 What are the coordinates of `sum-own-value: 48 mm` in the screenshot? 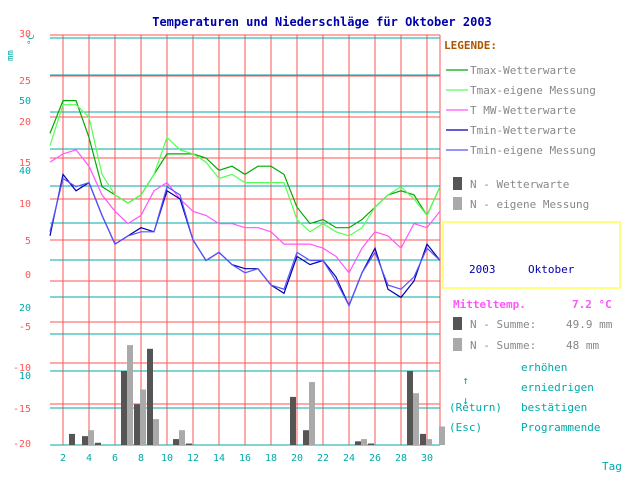 It's located at (582, 345).